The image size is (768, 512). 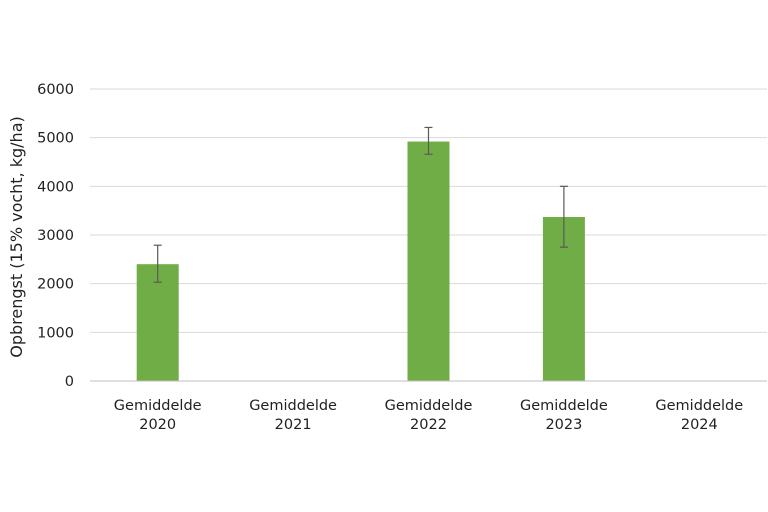 What do you see at coordinates (55, 187) in the screenshot?
I see `y-tick-label: 4000` at bounding box center [55, 187].